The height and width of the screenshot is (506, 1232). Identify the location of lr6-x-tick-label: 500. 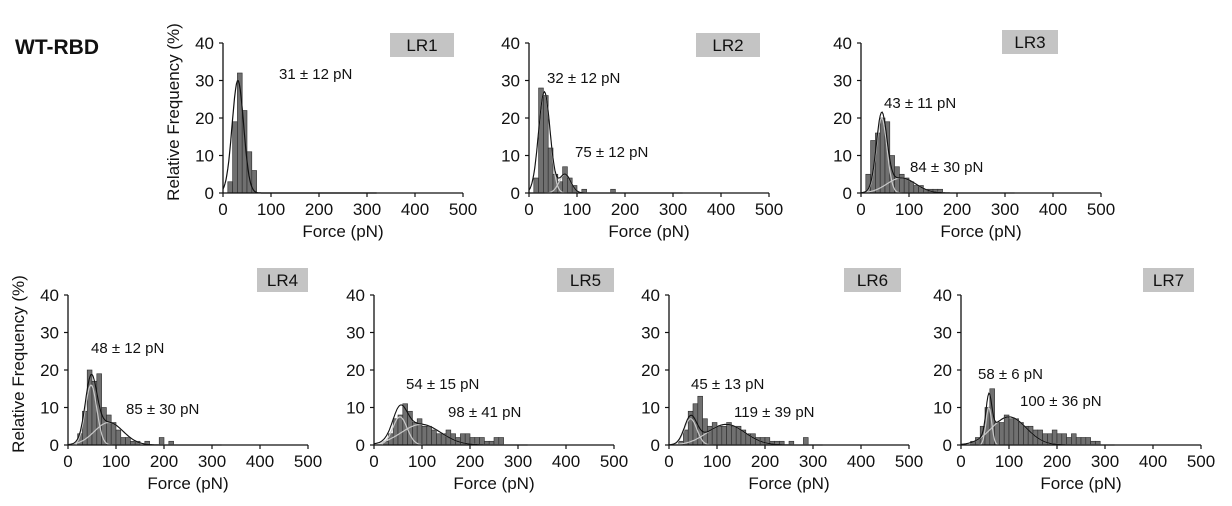
(909, 461).